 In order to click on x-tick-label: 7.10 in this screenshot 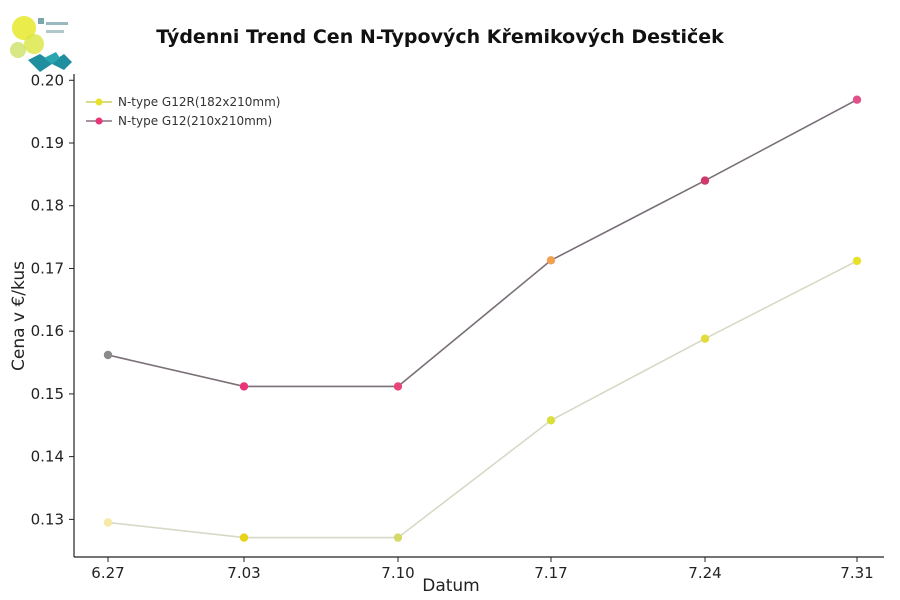, I will do `click(397, 573)`.